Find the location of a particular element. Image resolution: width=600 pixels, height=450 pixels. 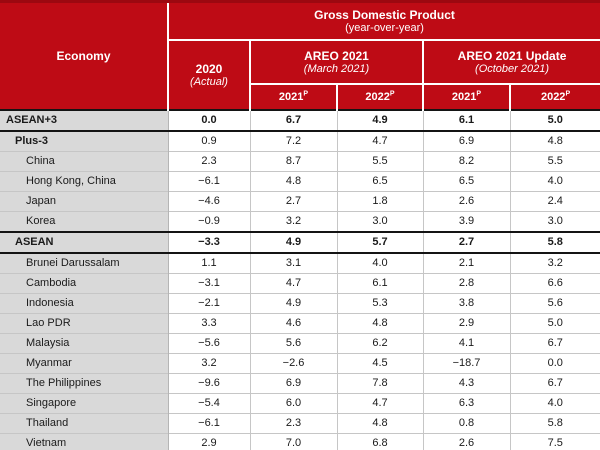

col-2020-subtitle: (Actual) is located at coordinates (209, 81).